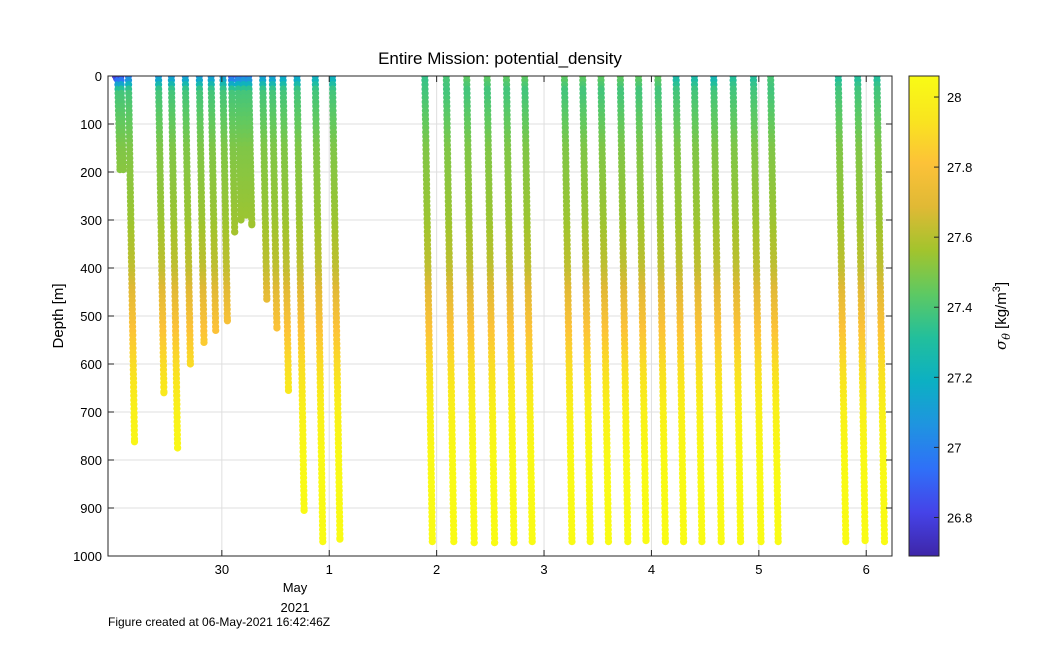 The height and width of the screenshot is (654, 1060). I want to click on colorbar-label-units: [kg/m, so click(1001, 312).